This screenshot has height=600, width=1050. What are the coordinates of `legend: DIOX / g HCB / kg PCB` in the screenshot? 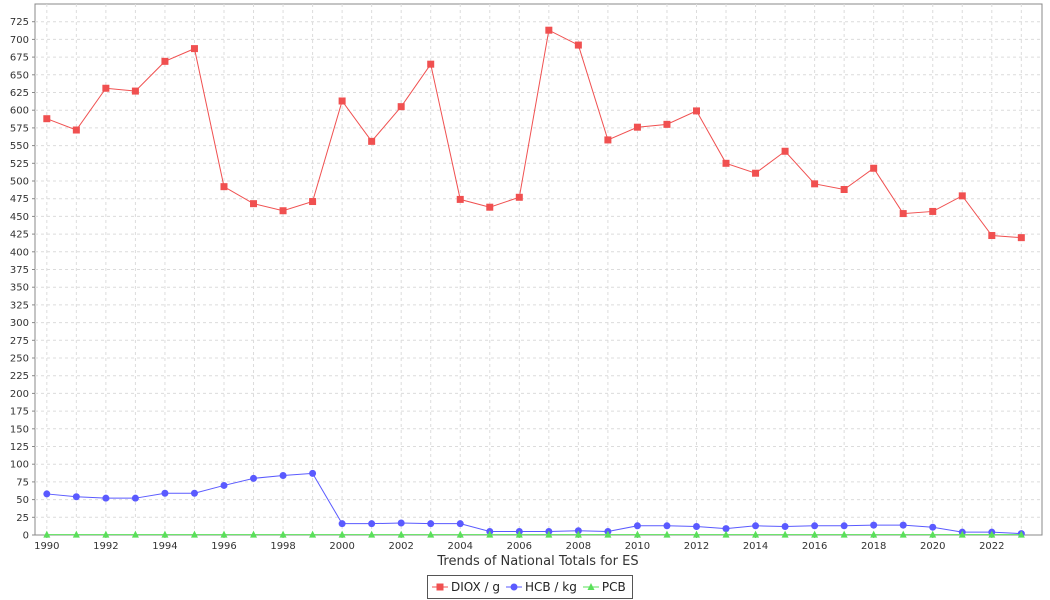 It's located at (530, 587).